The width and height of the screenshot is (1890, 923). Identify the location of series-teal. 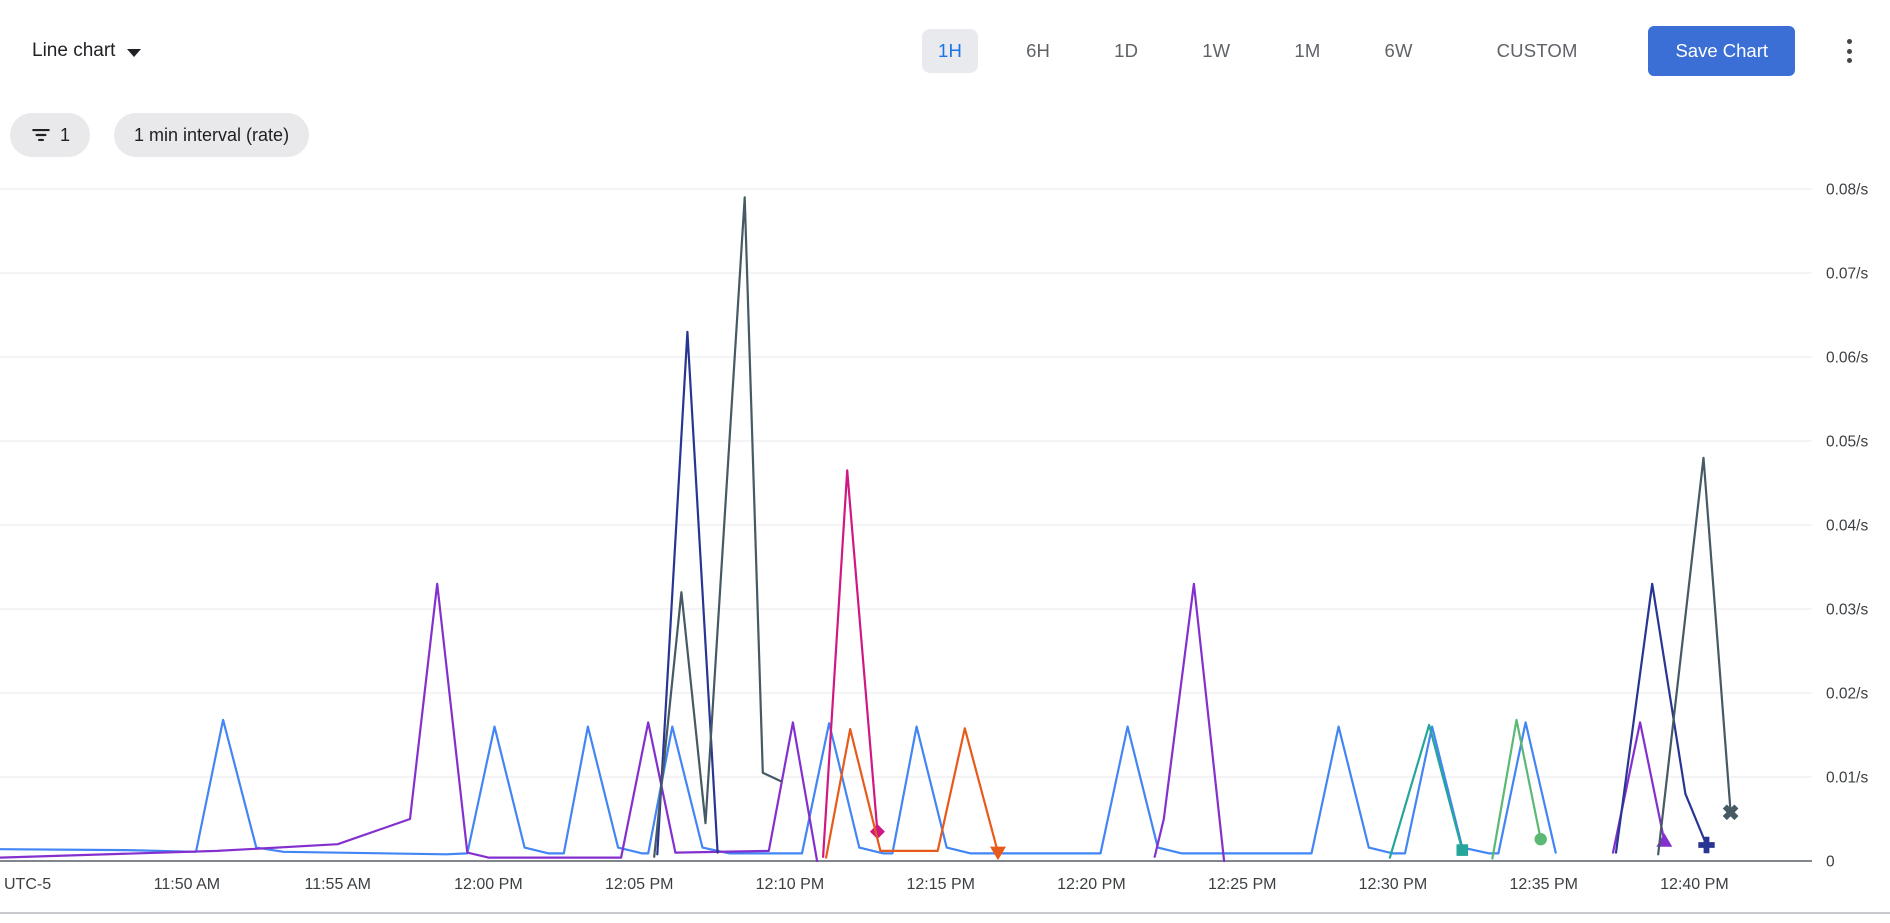
(1428, 791).